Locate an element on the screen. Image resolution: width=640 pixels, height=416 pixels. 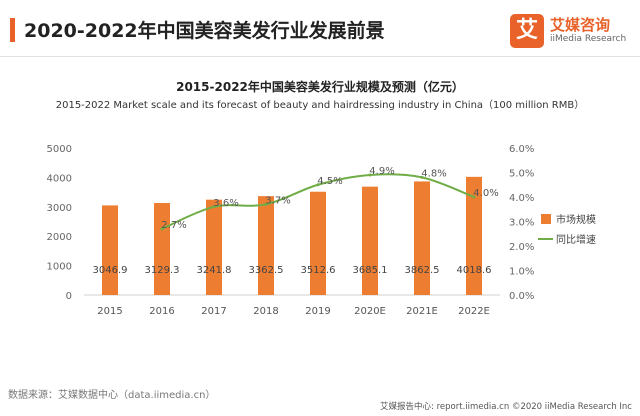
x-axis-tick-label: 2020E is located at coordinates (370, 311).